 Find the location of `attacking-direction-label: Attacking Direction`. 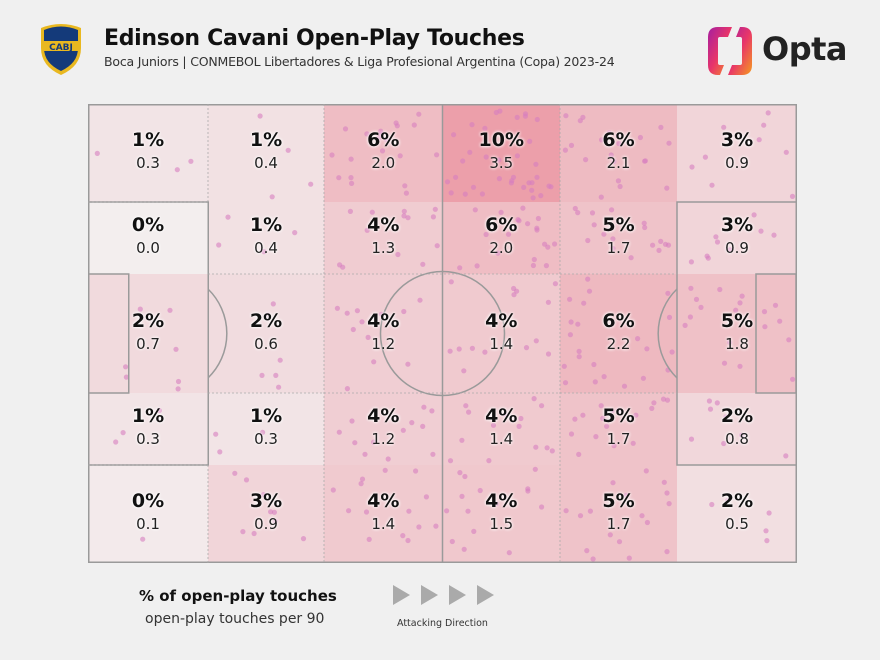

attacking-direction-label: Attacking Direction is located at coordinates (442, 623).